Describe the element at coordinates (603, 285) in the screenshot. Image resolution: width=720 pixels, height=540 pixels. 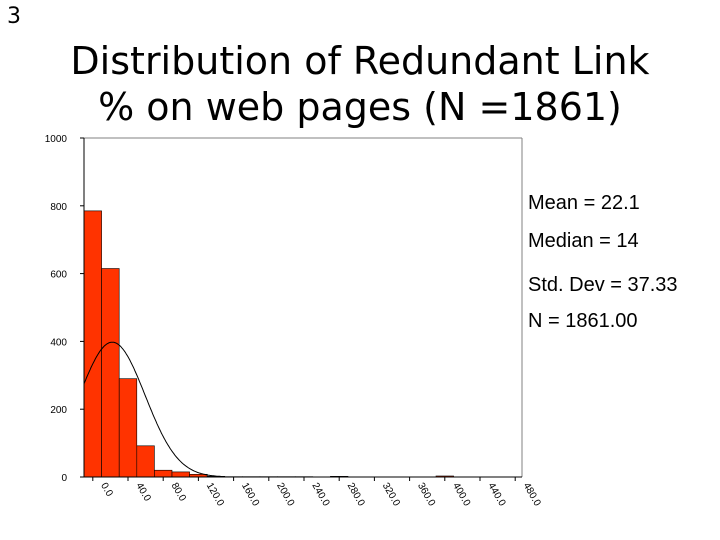
I see `stat-std-dev: Std. Dev = 37.33` at that location.